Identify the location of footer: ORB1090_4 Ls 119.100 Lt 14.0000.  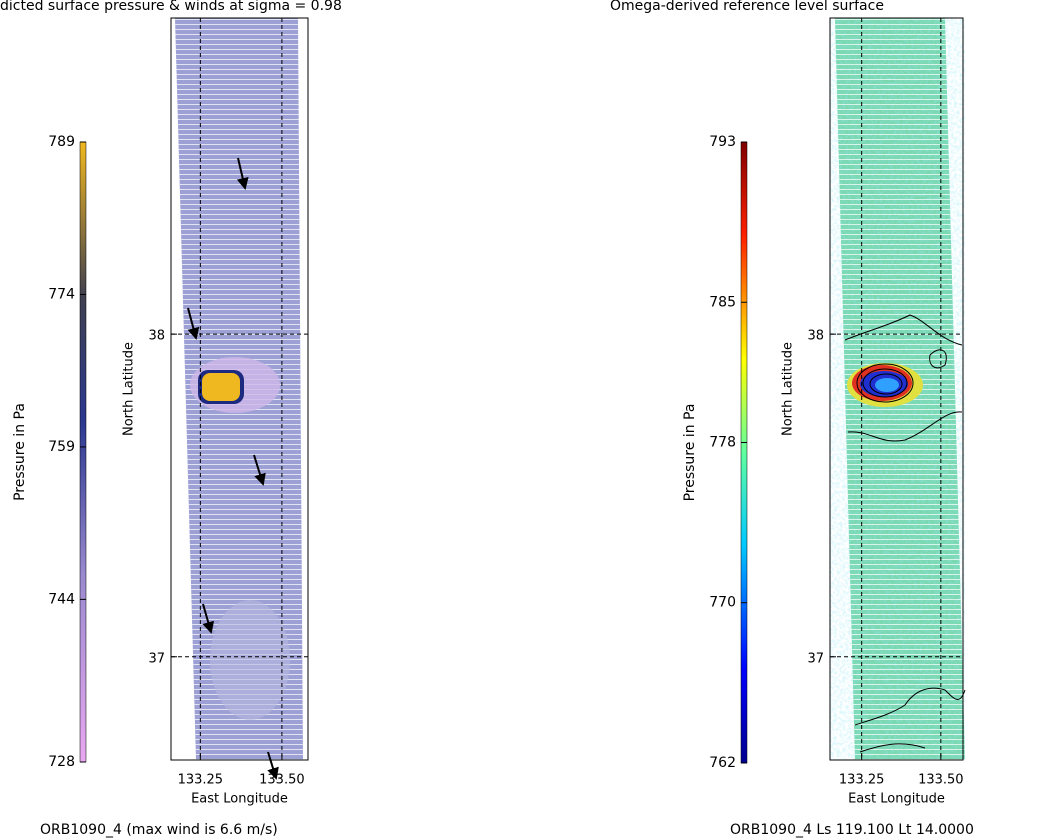
(852, 830).